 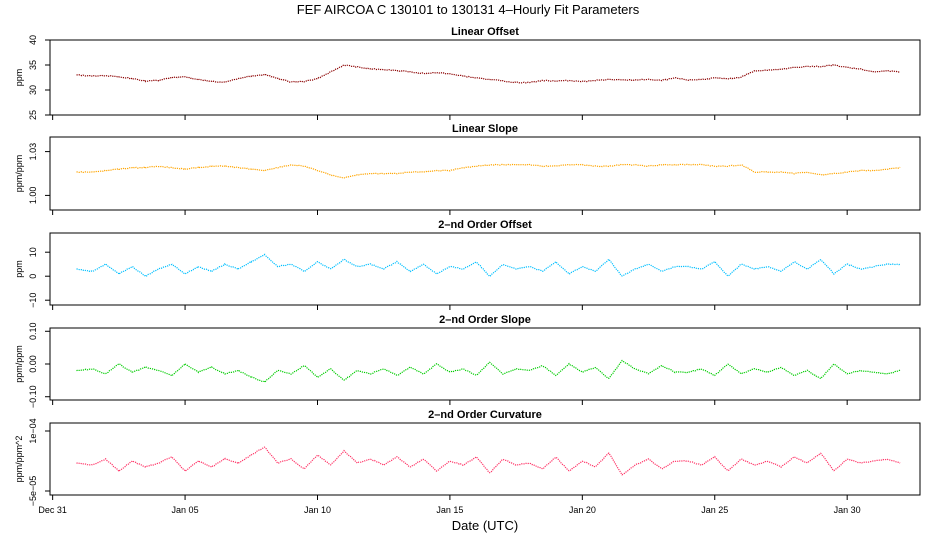 What do you see at coordinates (33, 152) in the screenshot?
I see `y-tick-label: 1.03` at bounding box center [33, 152].